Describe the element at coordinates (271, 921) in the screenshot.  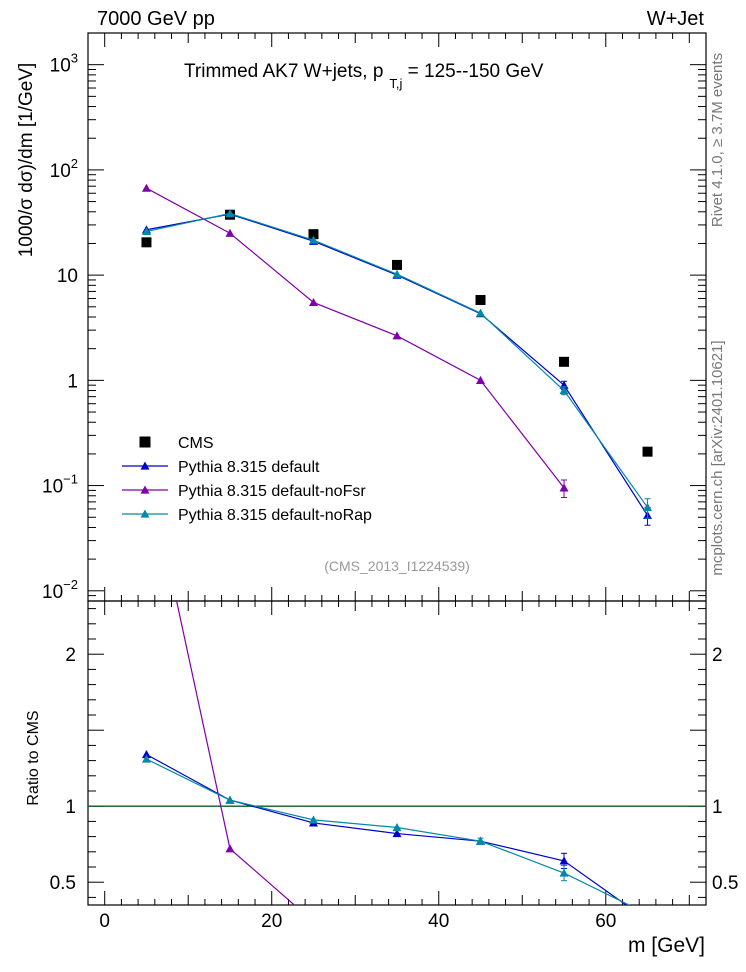
I see `x-tick-label: 20` at that location.